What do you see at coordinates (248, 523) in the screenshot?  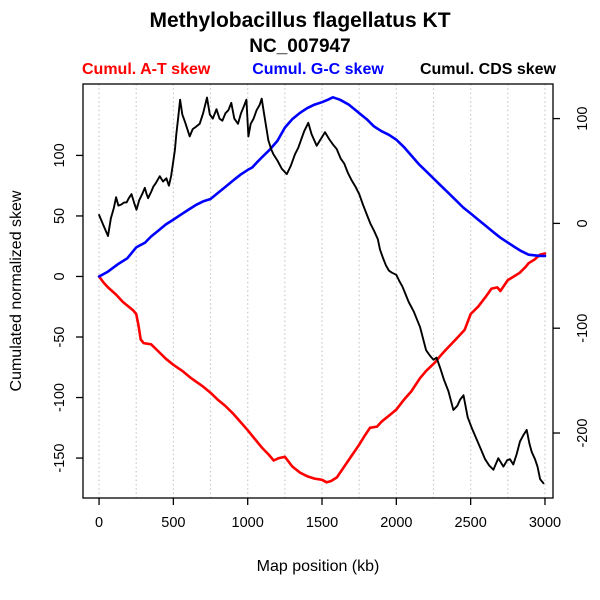 I see `x-tick-label: 1000` at bounding box center [248, 523].